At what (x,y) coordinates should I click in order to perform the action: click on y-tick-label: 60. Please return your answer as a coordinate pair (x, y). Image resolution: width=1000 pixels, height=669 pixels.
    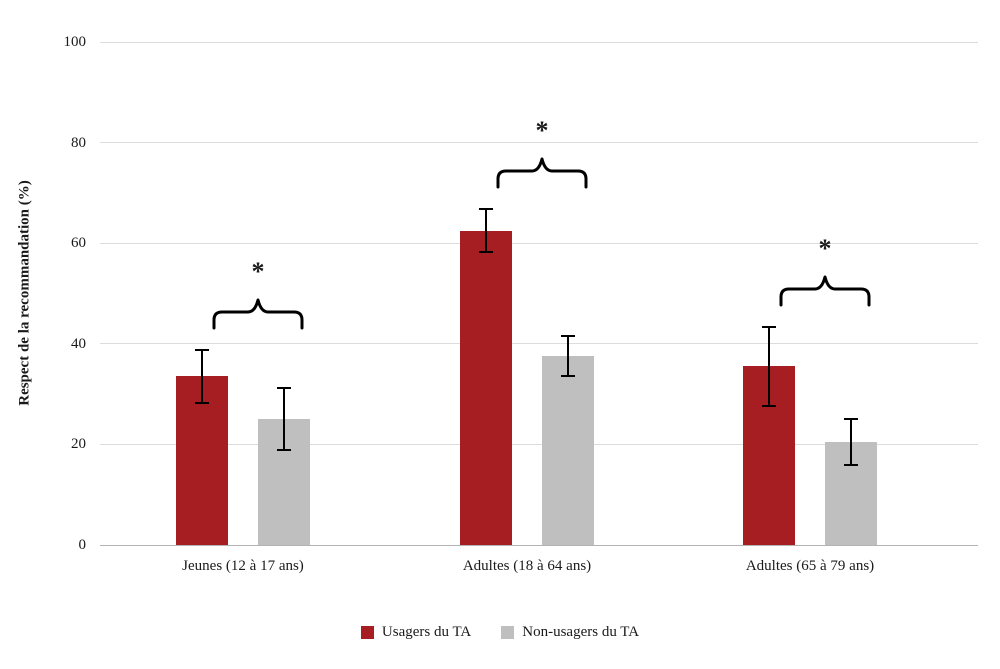
    Looking at the image, I should click on (78, 243).